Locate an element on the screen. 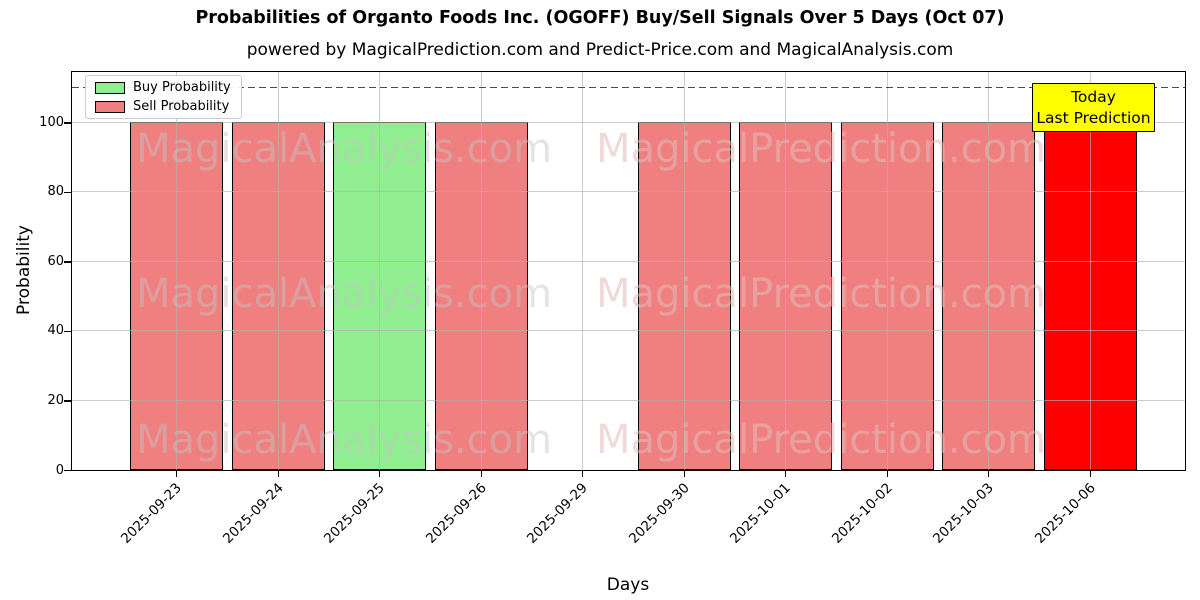 The image size is (1200, 600). legend-item-buy: Buy Probability is located at coordinates (163, 87).